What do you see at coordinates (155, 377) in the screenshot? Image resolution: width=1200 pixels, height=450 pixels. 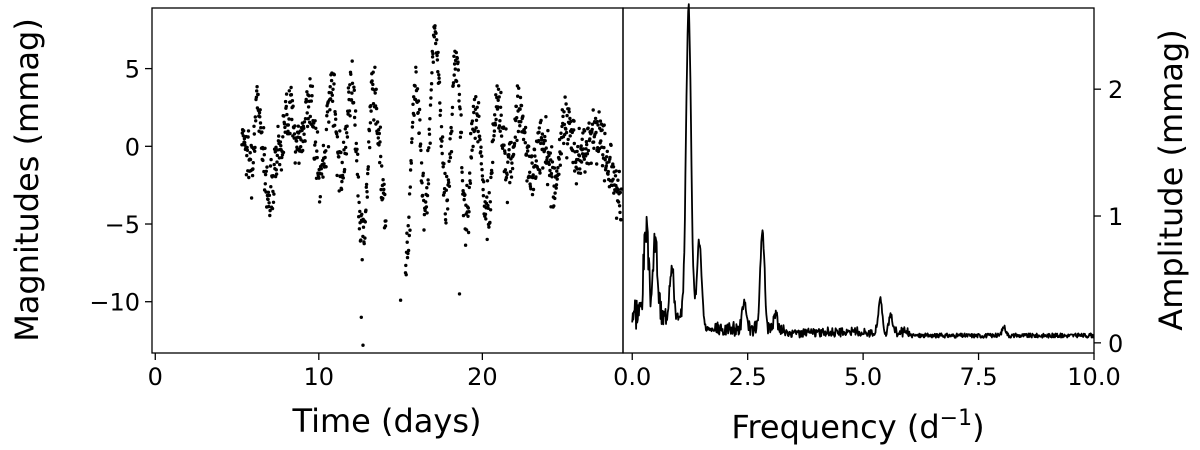 I see `light-curve-x-tick-label: 0` at bounding box center [155, 377].